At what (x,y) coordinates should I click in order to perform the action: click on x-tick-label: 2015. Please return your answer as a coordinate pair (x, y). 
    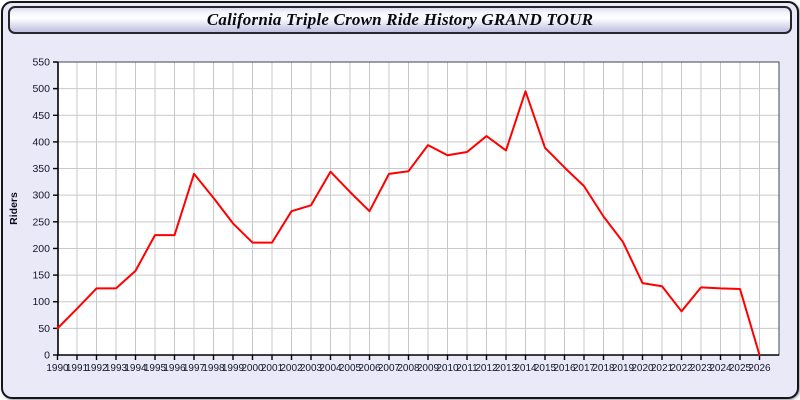
    Looking at the image, I should click on (545, 368).